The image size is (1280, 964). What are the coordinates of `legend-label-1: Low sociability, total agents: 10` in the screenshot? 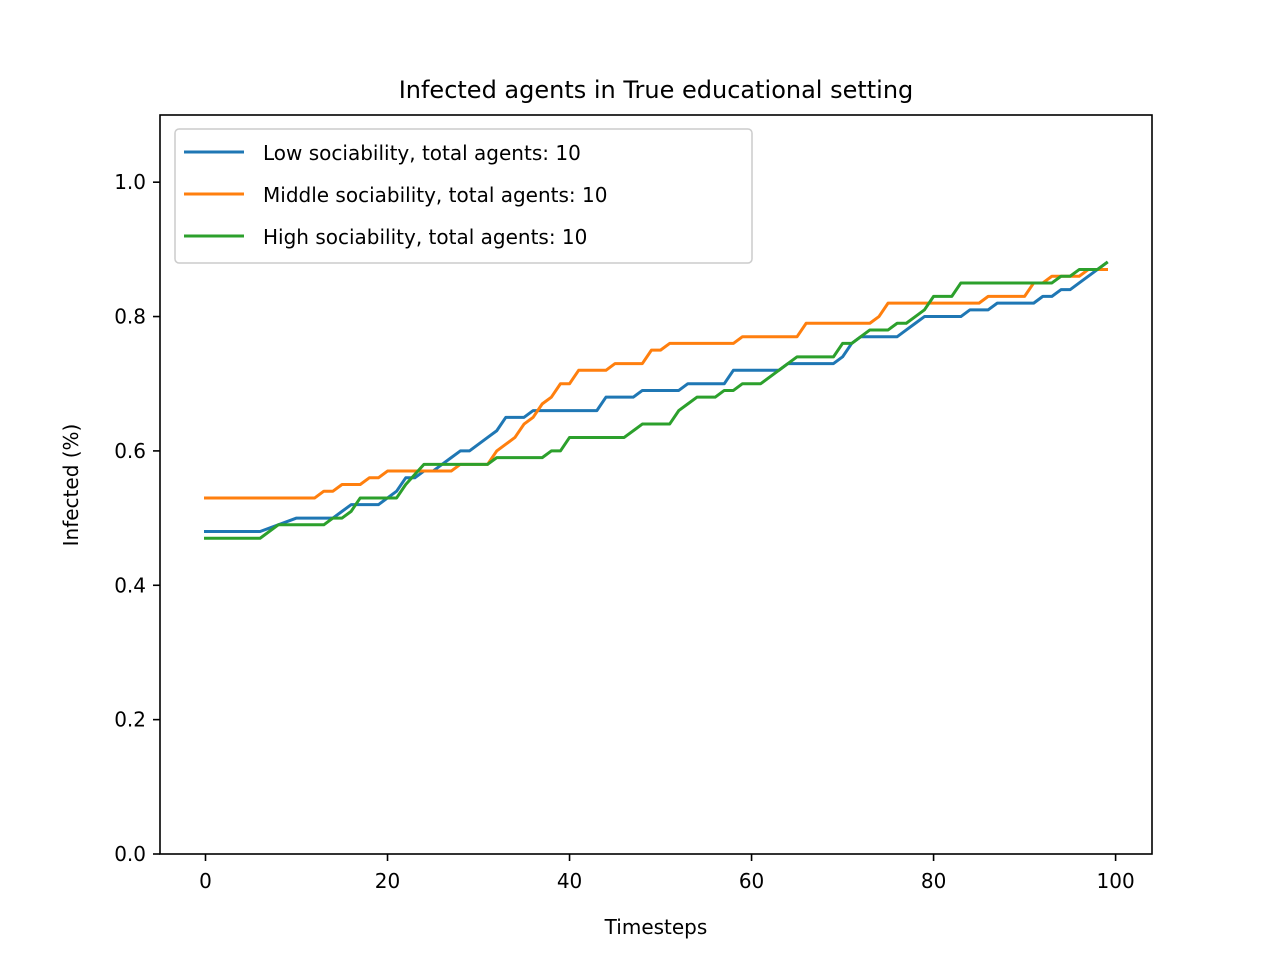 It's located at (422, 153).